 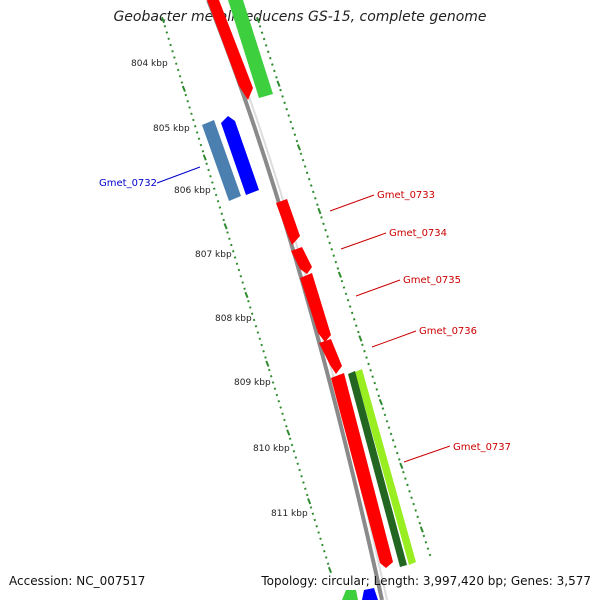 What do you see at coordinates (250, 49) in the screenshot?
I see `gc-content-top` at bounding box center [250, 49].